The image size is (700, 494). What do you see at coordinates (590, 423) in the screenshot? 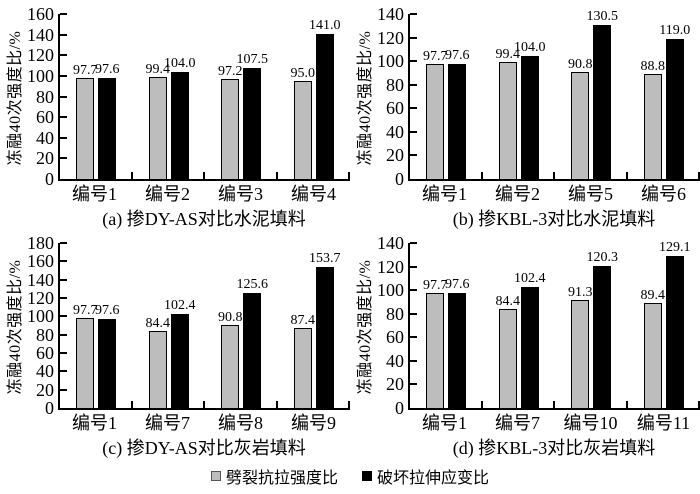
I see `x-category-label: 编号10` at bounding box center [590, 423].